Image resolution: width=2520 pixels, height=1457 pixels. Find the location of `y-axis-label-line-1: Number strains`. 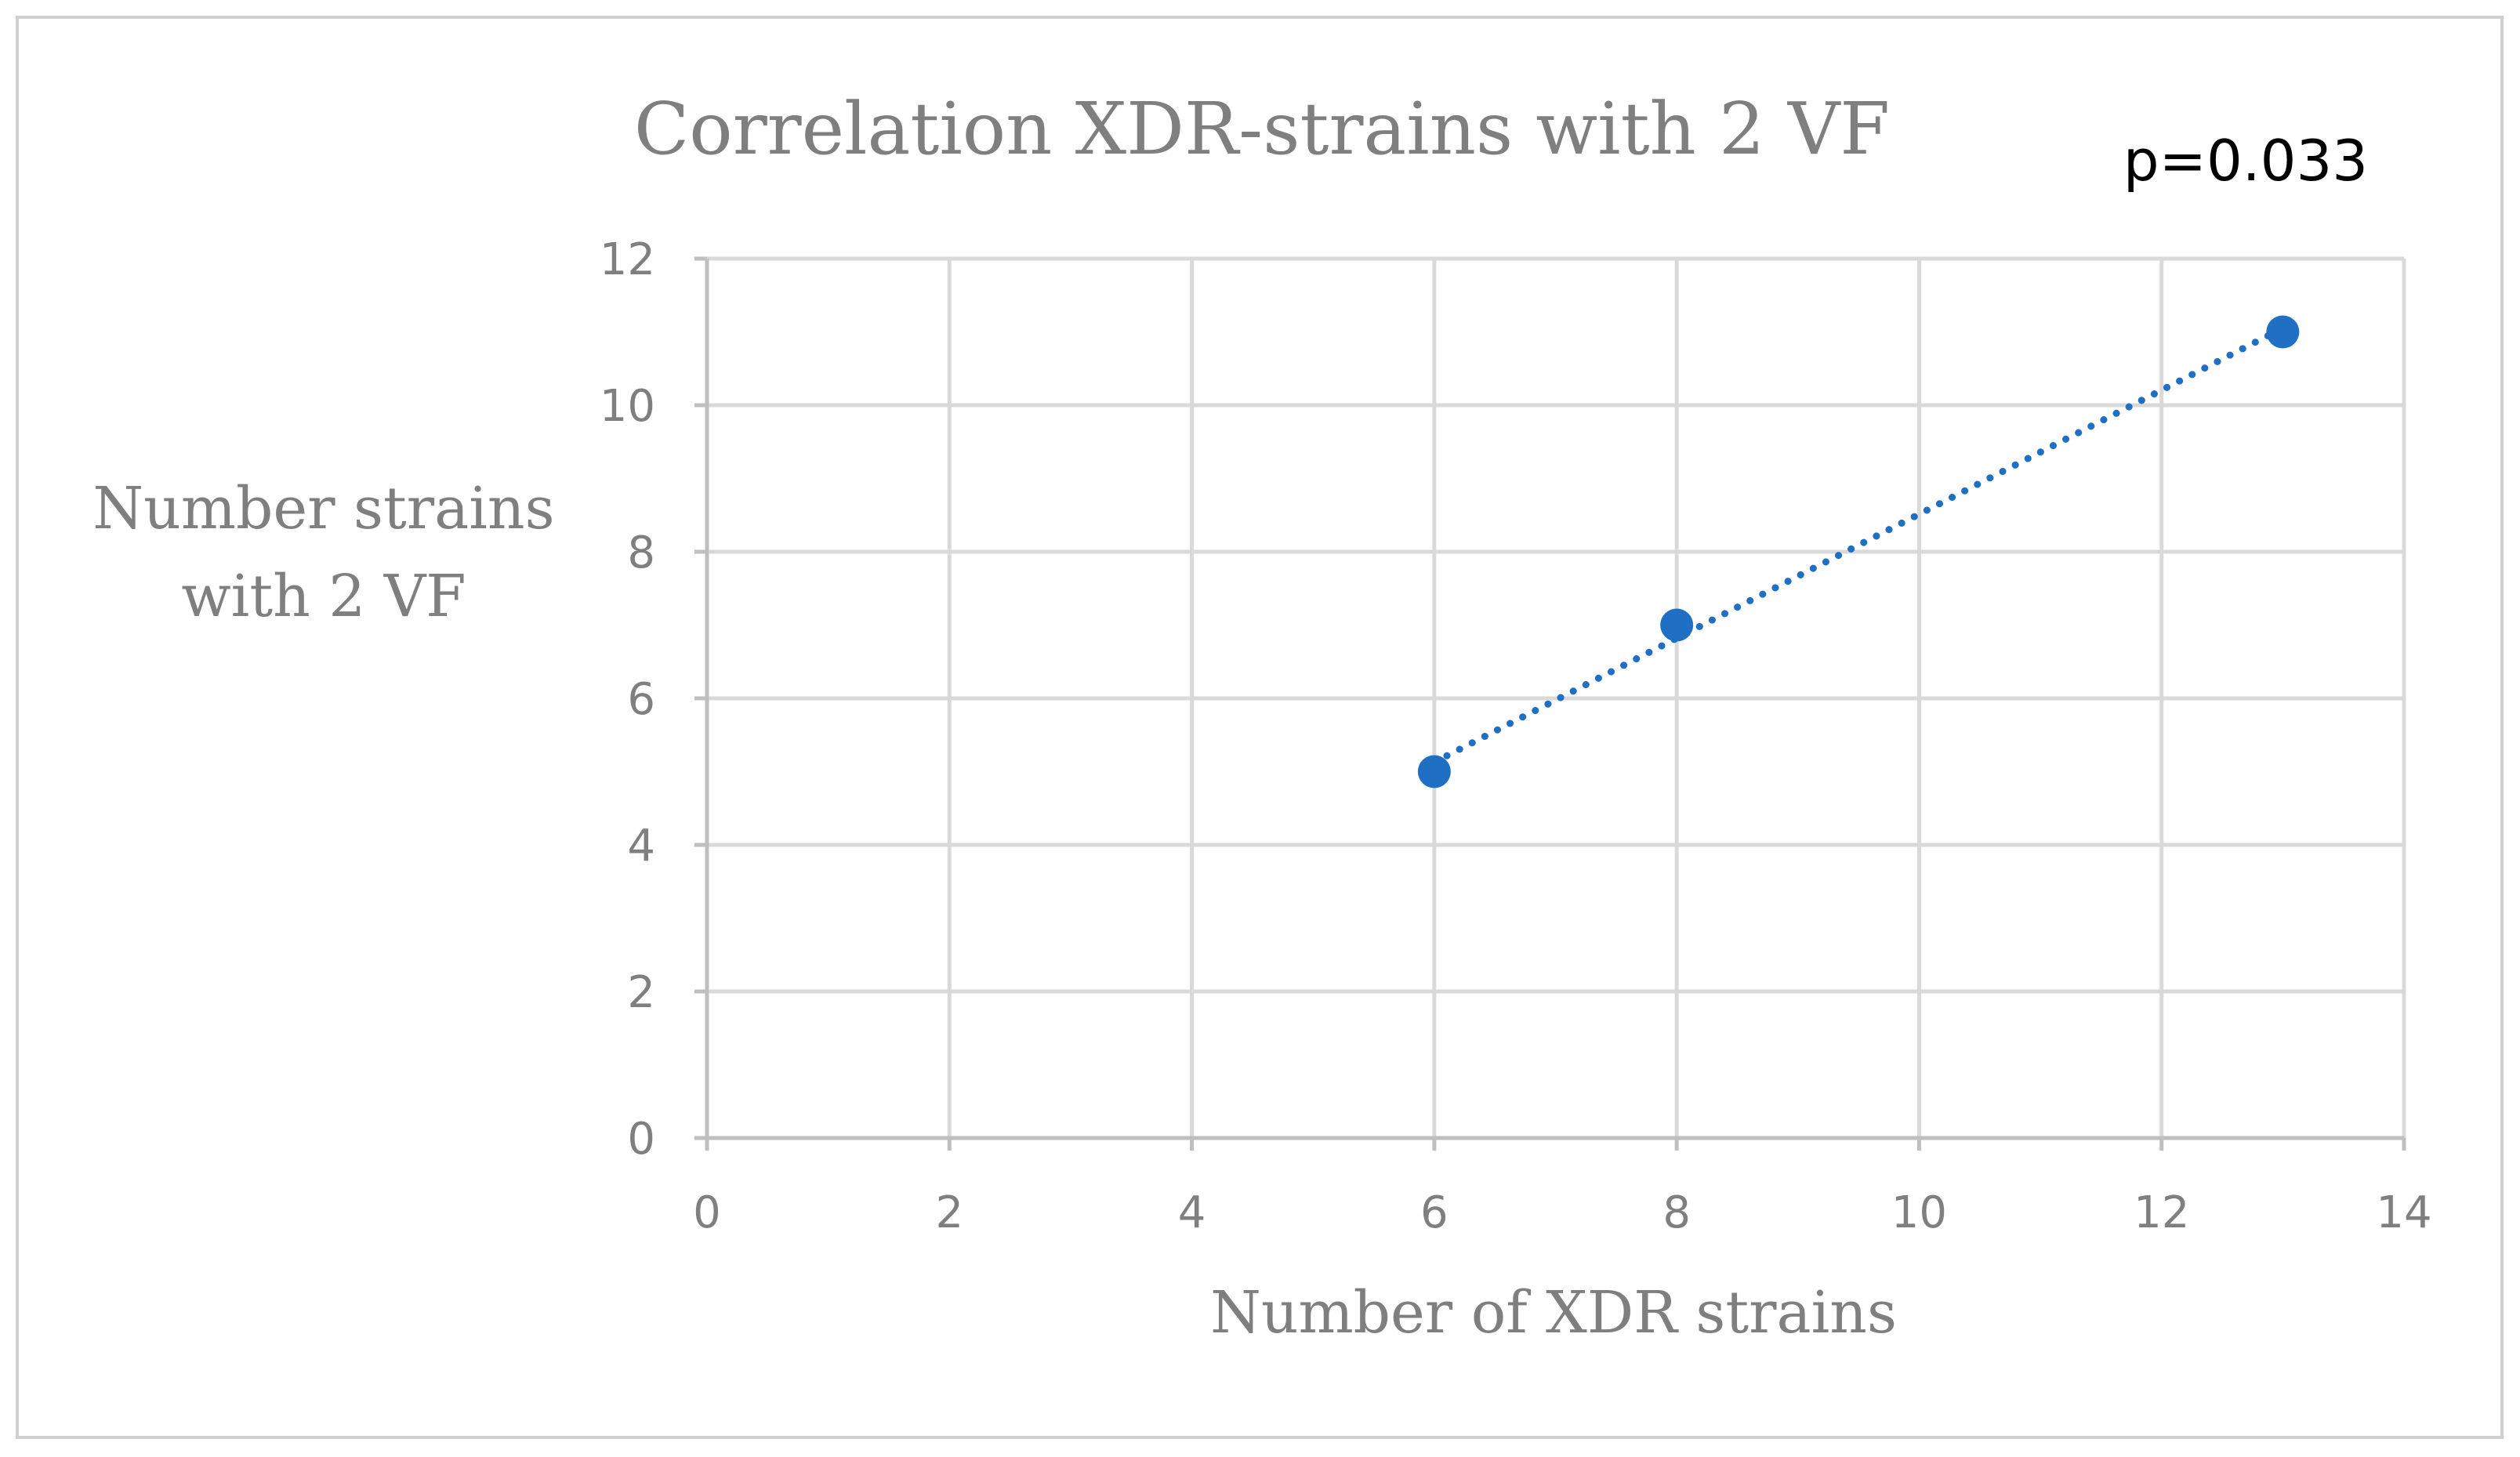

y-axis-label-line-1: Number strains is located at coordinates (323, 509).